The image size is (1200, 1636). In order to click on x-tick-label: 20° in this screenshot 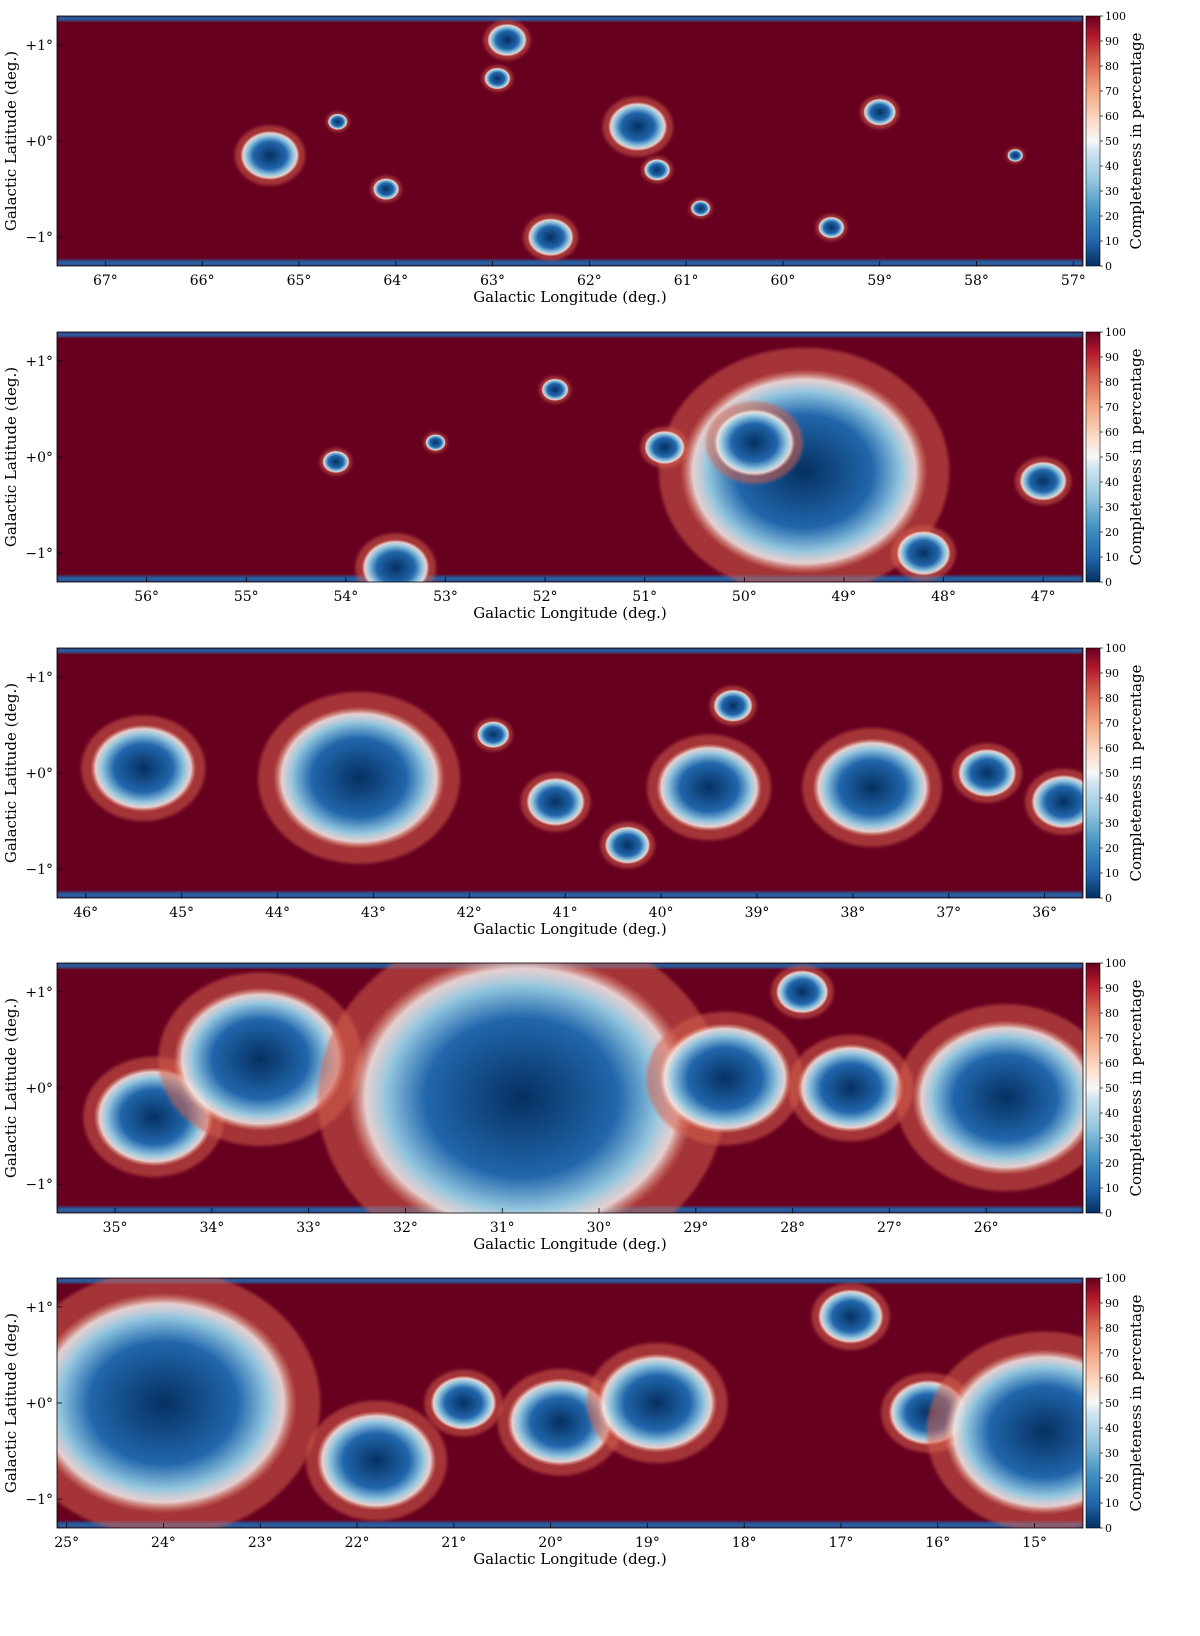, I will do `click(550, 1543)`.